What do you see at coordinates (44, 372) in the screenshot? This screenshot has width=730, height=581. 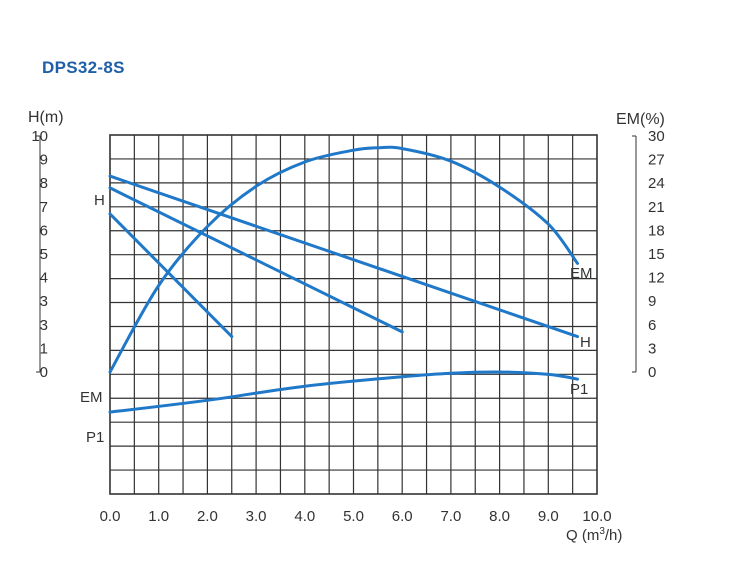 I see `y-left-tick-label: 0` at bounding box center [44, 372].